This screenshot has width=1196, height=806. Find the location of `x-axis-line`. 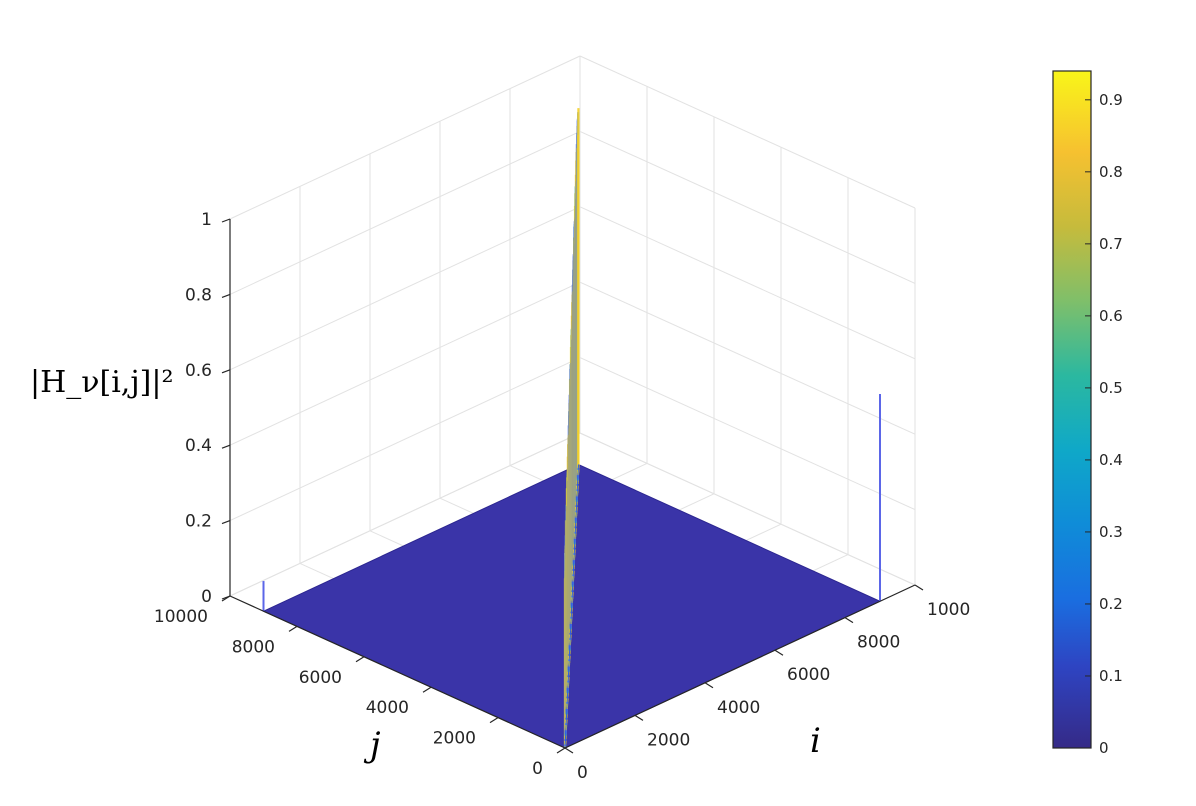

x-axis-line is located at coordinates (740, 666).